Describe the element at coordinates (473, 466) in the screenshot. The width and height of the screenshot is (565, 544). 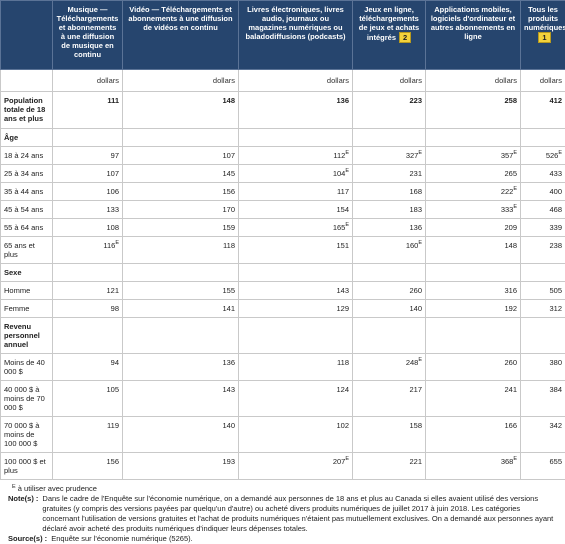
I see `value-cell: 368E` at that location.